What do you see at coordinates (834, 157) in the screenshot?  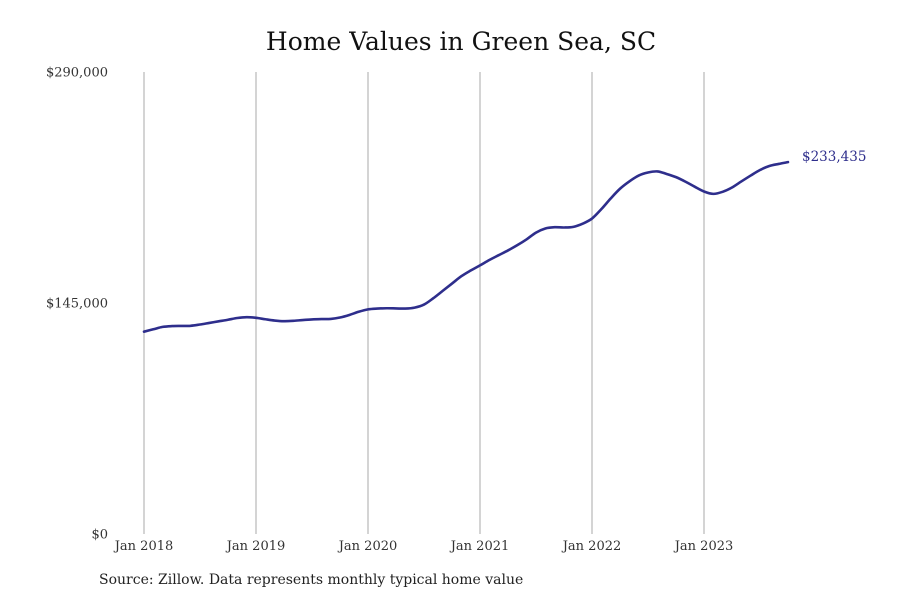 I see `end-value-label: $233,435` at bounding box center [834, 157].